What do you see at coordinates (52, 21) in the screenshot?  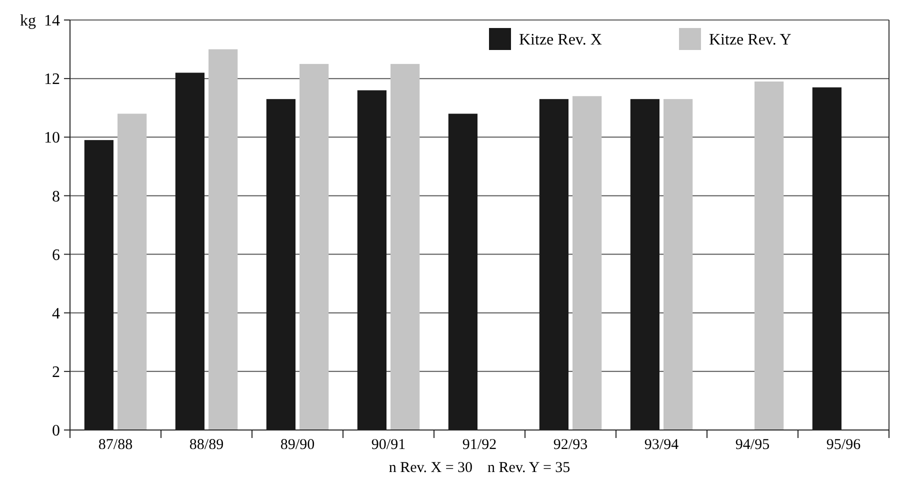 I see `y-tick-label: 14` at bounding box center [52, 21].